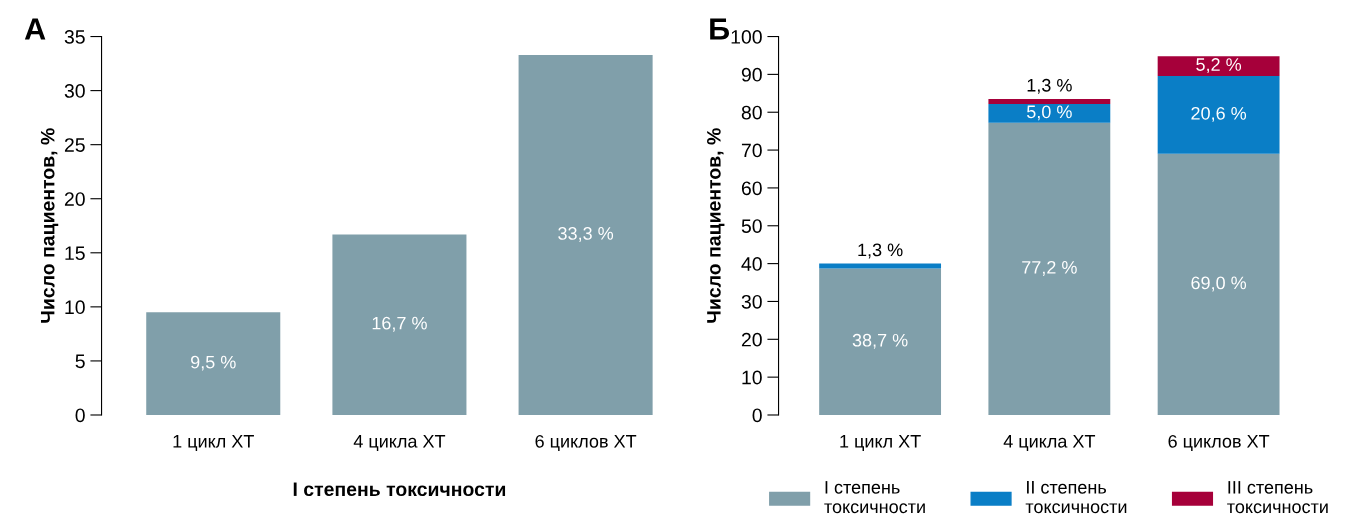  I want to click on legend-label: III степень токсичности, so click(1277, 497).